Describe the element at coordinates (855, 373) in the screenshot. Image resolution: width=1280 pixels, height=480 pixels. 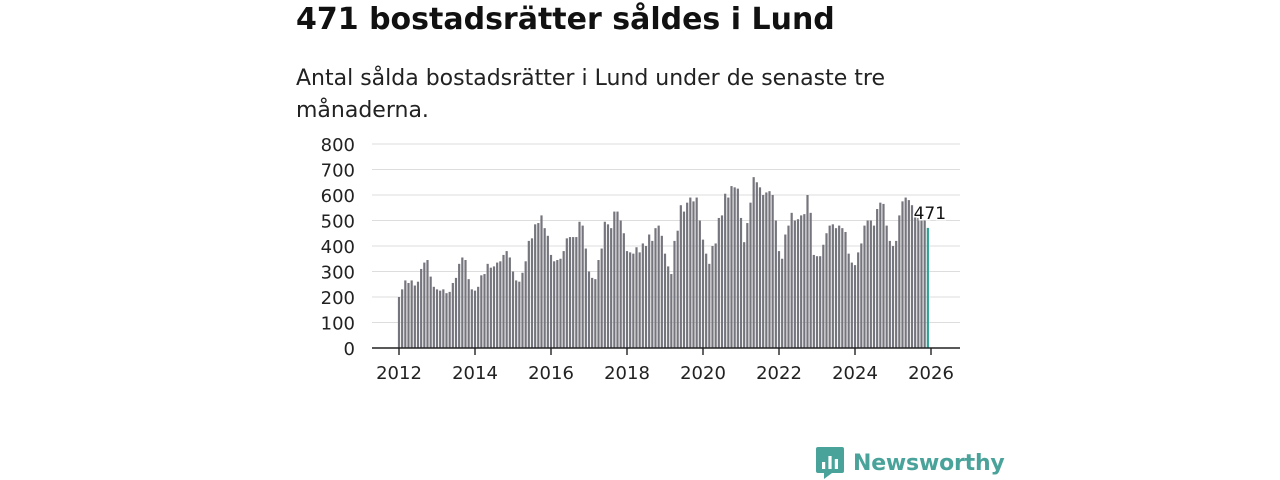
I see `x-tick-label: 2024` at that location.